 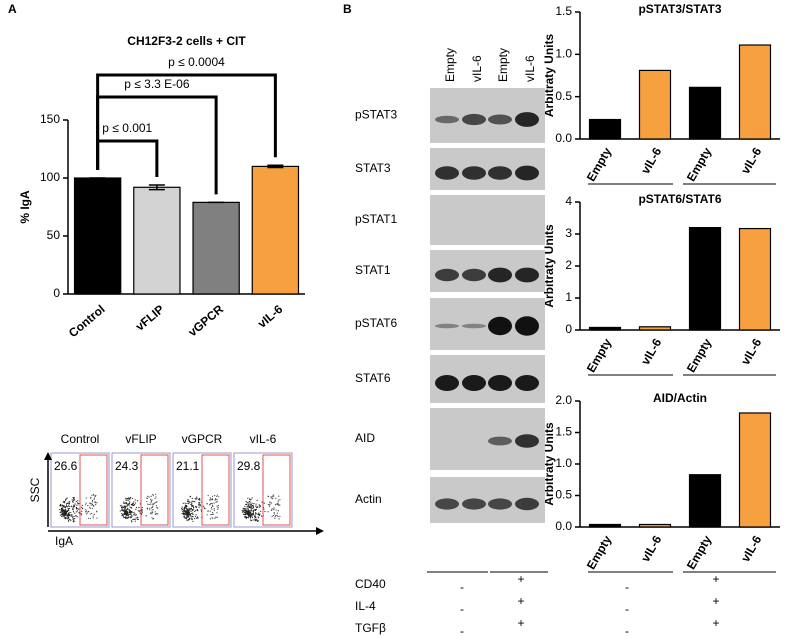 I want to click on blot-row-label: STAT3, so click(x=373, y=168).